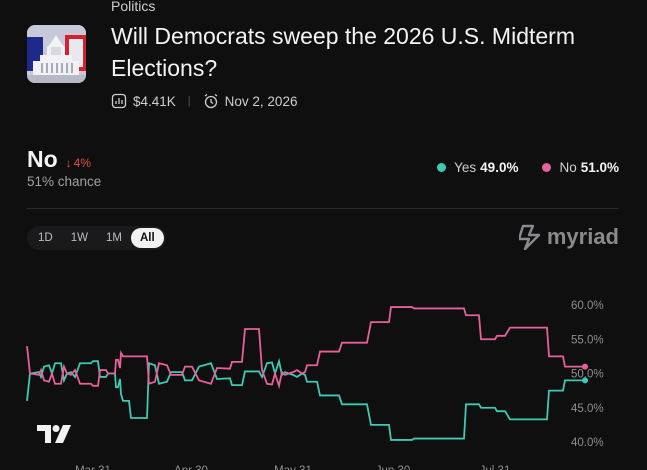 This screenshot has height=470, width=647. Describe the element at coordinates (585, 380) in the screenshot. I see `series-endpoint-yes` at that location.